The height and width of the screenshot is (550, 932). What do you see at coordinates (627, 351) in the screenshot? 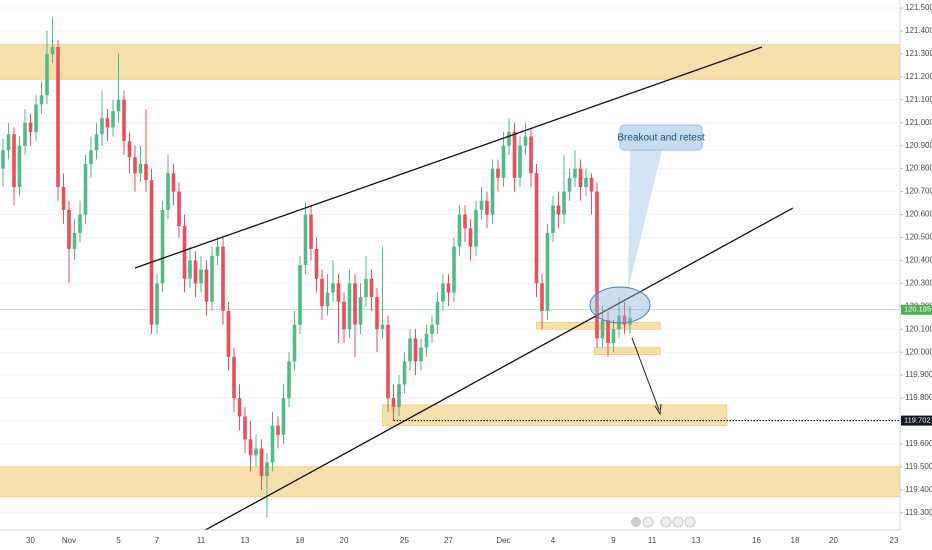
I see `zone` at bounding box center [627, 351].